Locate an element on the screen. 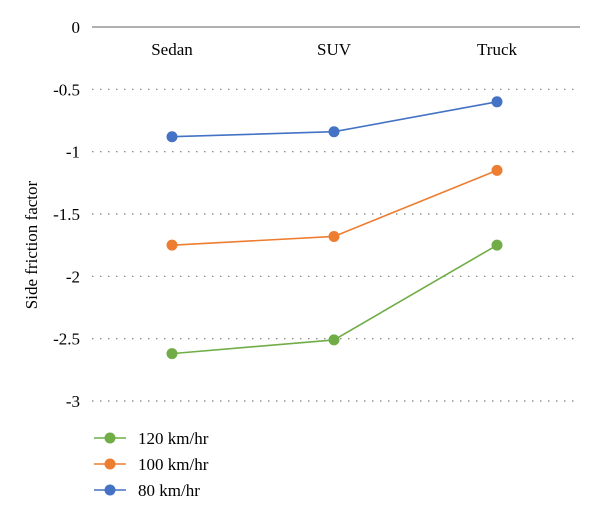 The width and height of the screenshot is (600, 517). legend-item: 80 km/hr is located at coordinates (147, 490).